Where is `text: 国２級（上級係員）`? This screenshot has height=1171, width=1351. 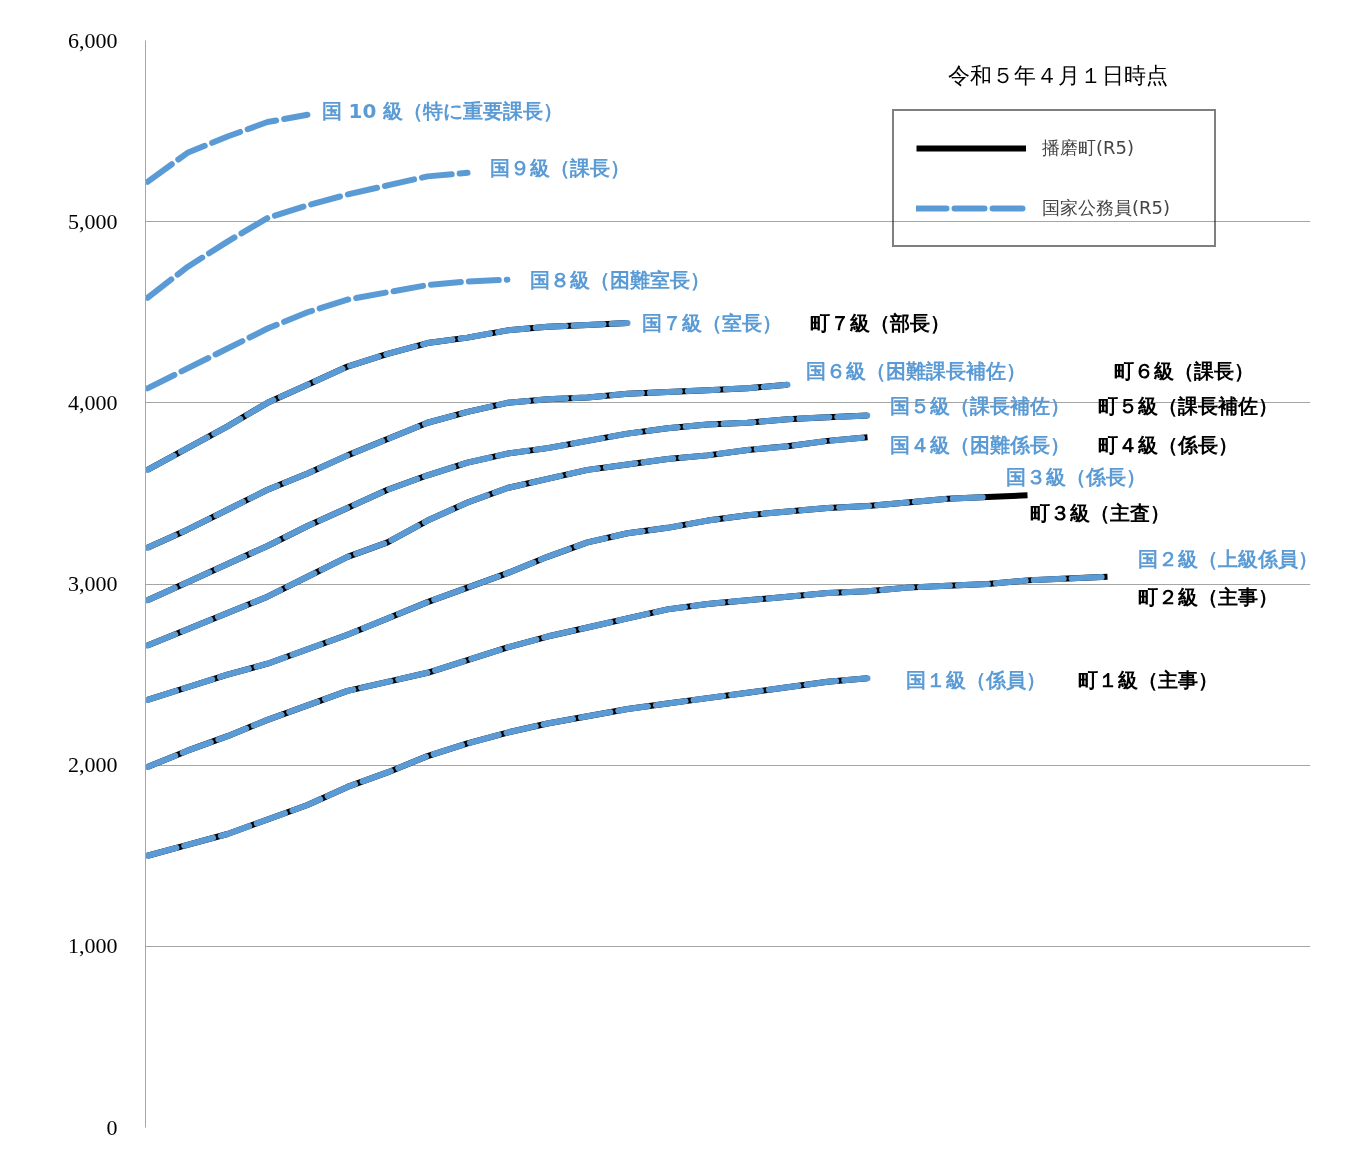 text: 国２級（上級係員） is located at coordinates (1227, 558).